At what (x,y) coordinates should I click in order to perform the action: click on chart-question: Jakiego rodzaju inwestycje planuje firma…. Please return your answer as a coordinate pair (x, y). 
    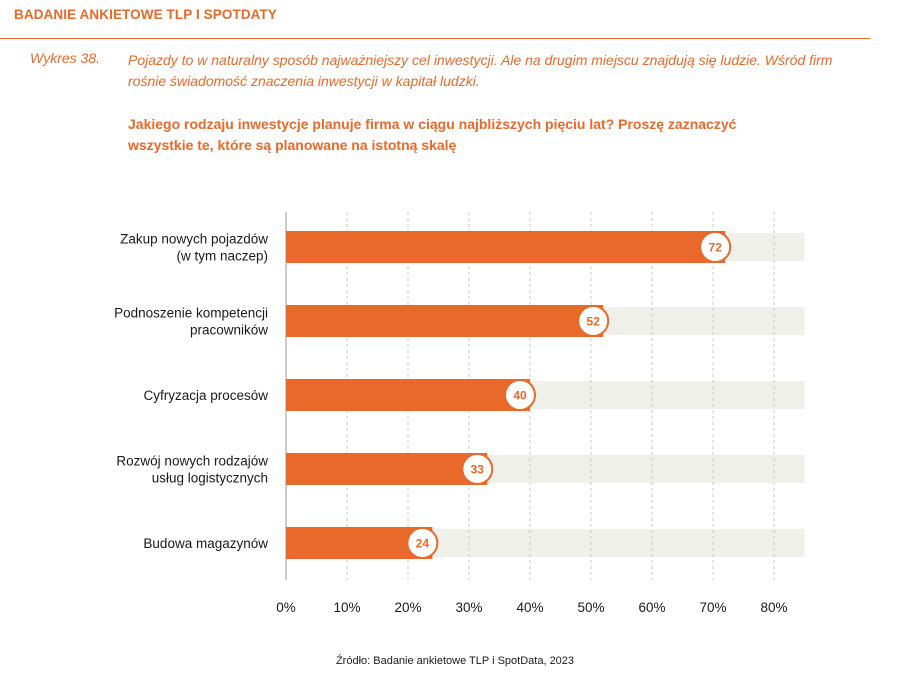
    Looking at the image, I should click on (432, 134).